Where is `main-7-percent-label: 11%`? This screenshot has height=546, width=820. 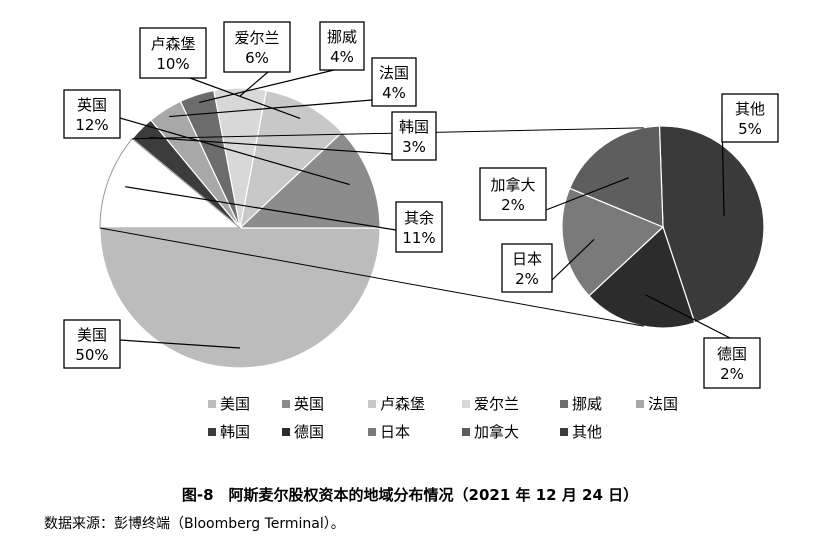 main-7-percent-label: 11% is located at coordinates (418, 238).